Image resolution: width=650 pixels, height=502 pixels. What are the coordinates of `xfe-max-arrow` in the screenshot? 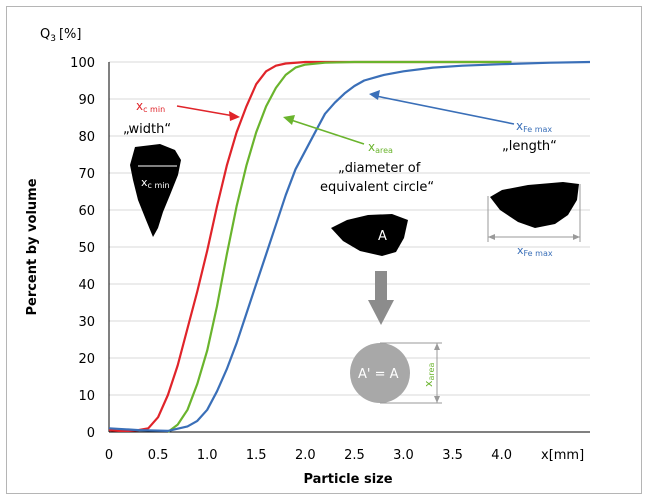 It's located at (445, 110).